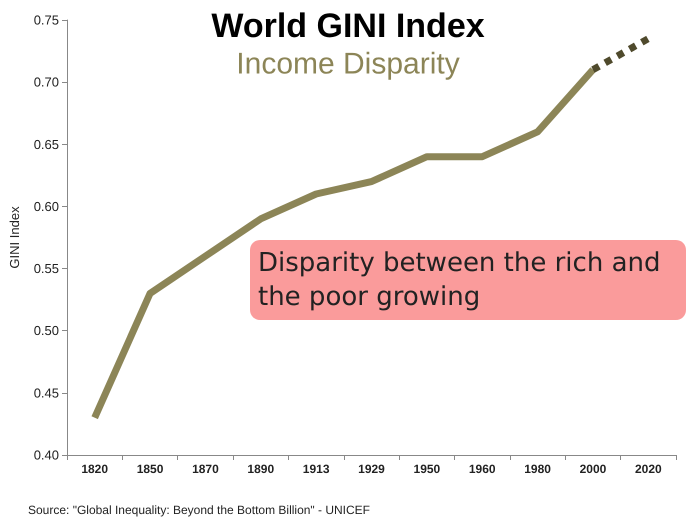 The width and height of the screenshot is (696, 520). Describe the element at coordinates (14, 237) in the screenshot. I see `y-axis-title: GINI Index` at that location.